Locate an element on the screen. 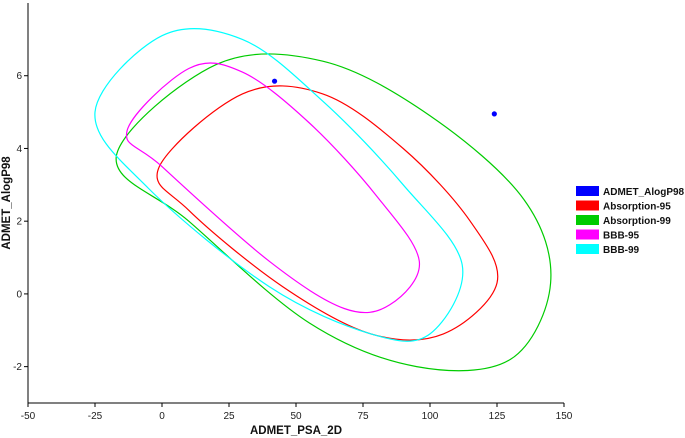  legend-label: BBB-95 is located at coordinates (621, 236).